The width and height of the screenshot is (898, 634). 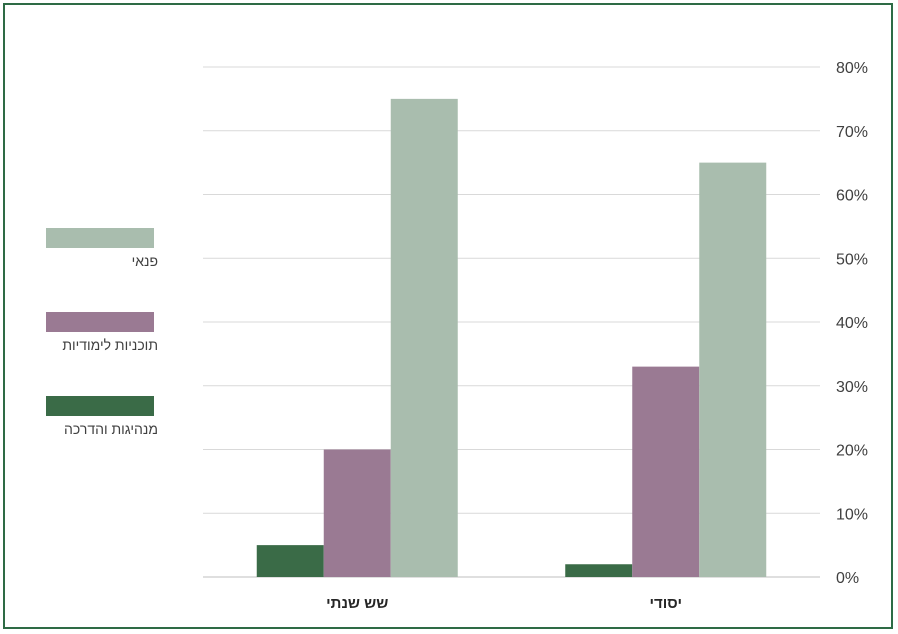 I want to click on y-tick-label: 80%, so click(x=852, y=68).